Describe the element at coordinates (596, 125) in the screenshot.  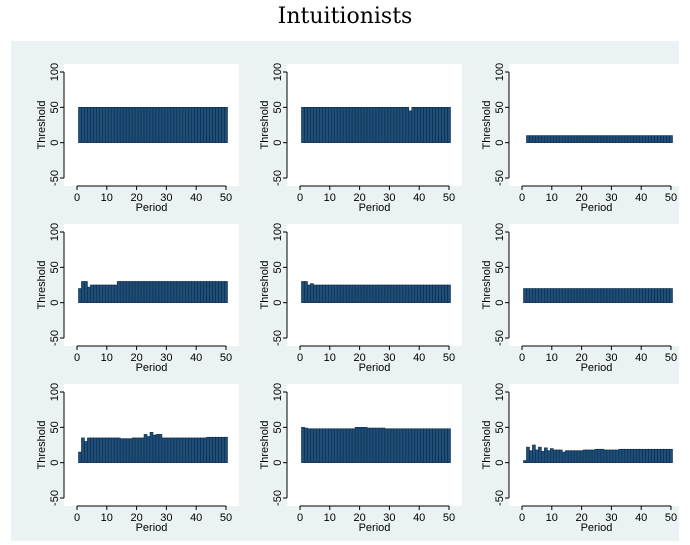
I see `plot-region` at that location.